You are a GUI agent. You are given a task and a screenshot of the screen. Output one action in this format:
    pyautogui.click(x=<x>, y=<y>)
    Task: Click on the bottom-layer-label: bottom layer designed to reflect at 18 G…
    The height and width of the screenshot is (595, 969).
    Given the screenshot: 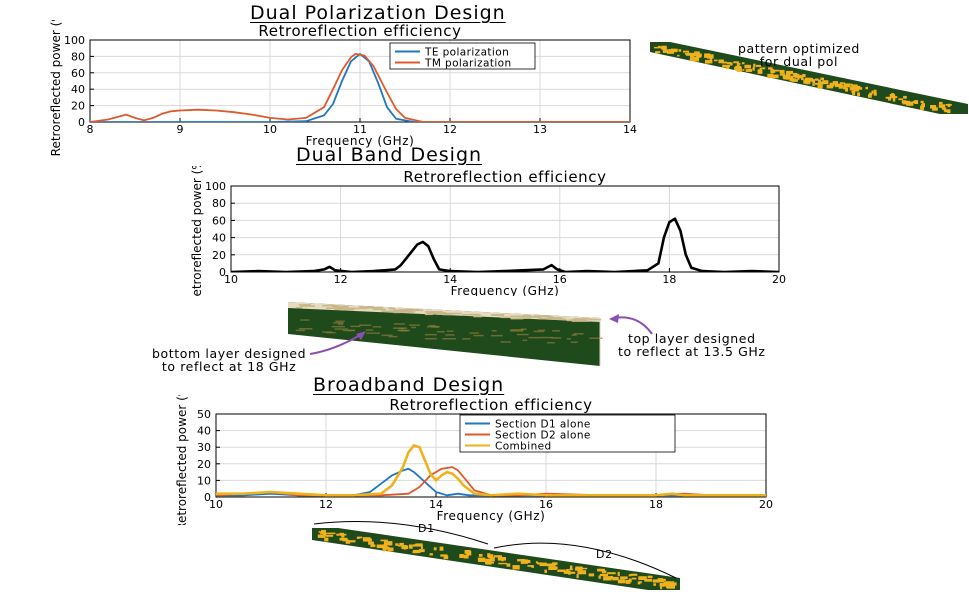 What is the action you would take?
    pyautogui.click(x=229, y=360)
    